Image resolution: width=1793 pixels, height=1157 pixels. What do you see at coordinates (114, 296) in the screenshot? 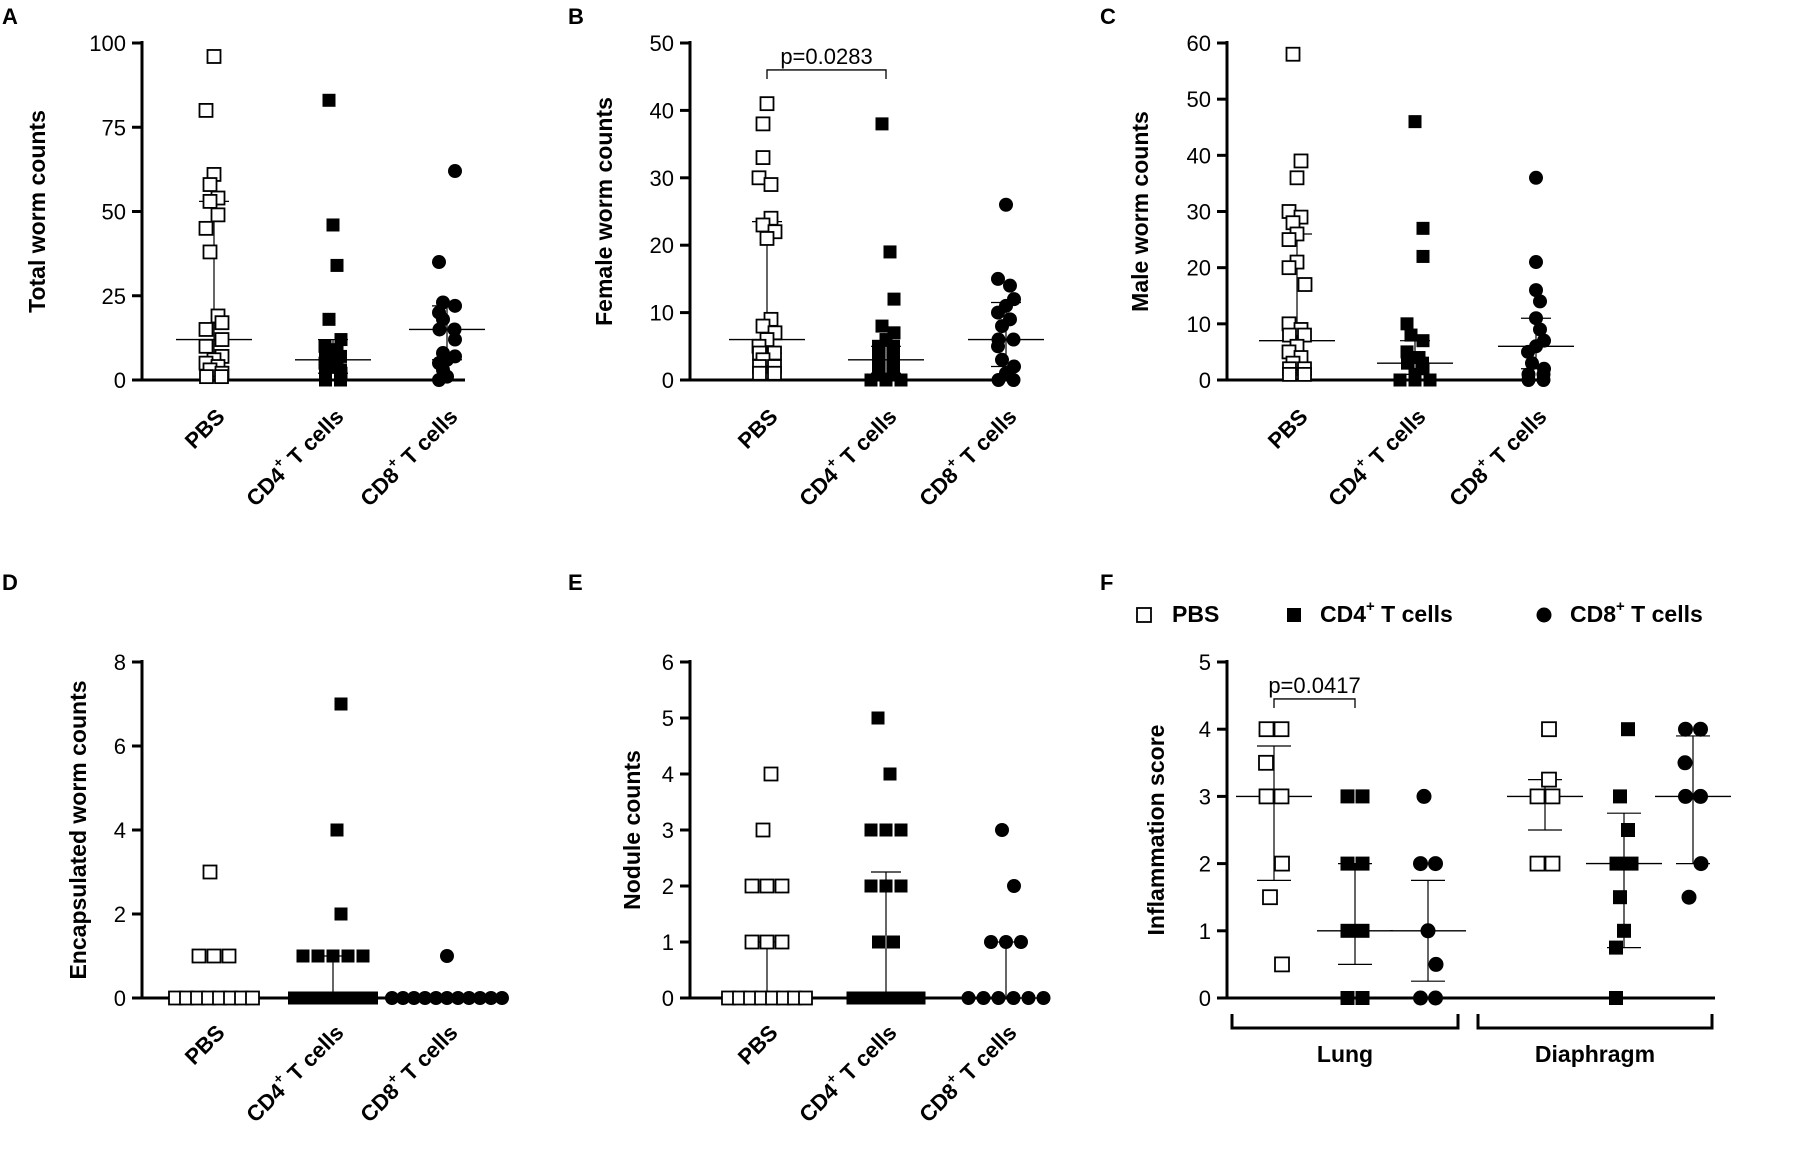
I see `y-tick-label: 25` at bounding box center [114, 296].